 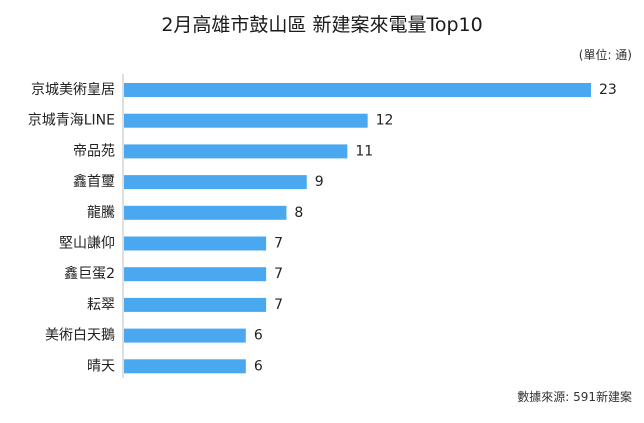 I want to click on data-label: 23, so click(x=608, y=90).